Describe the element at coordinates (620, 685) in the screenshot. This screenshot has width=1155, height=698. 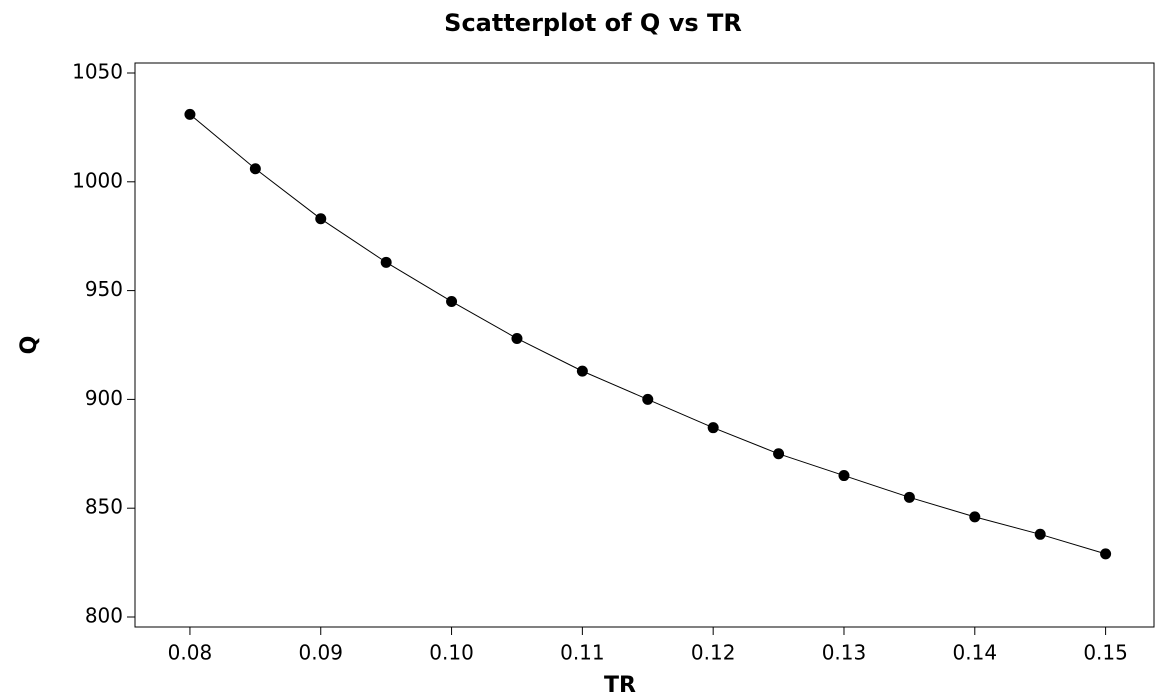
I see `x-axis-label: TR` at that location.